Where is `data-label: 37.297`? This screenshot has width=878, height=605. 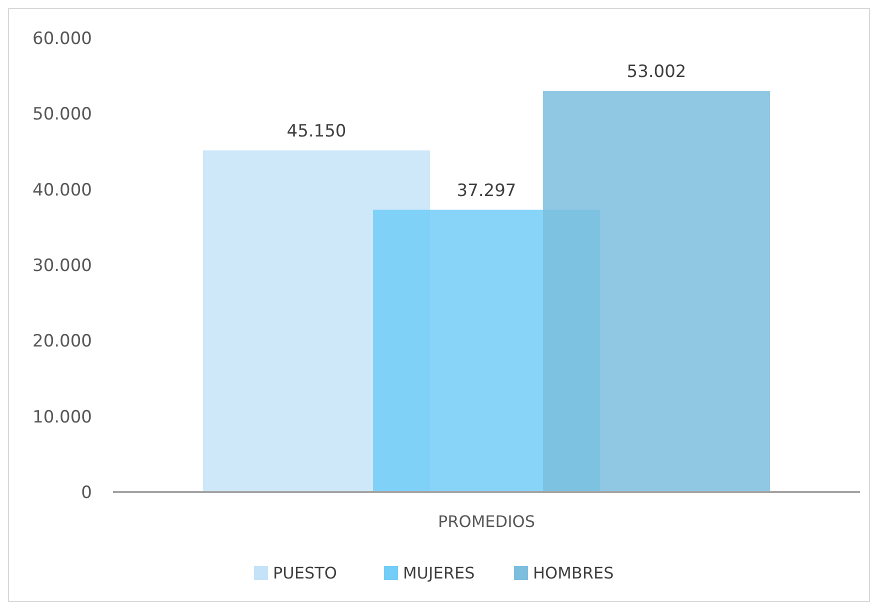 data-label: 37.297 is located at coordinates (486, 190).